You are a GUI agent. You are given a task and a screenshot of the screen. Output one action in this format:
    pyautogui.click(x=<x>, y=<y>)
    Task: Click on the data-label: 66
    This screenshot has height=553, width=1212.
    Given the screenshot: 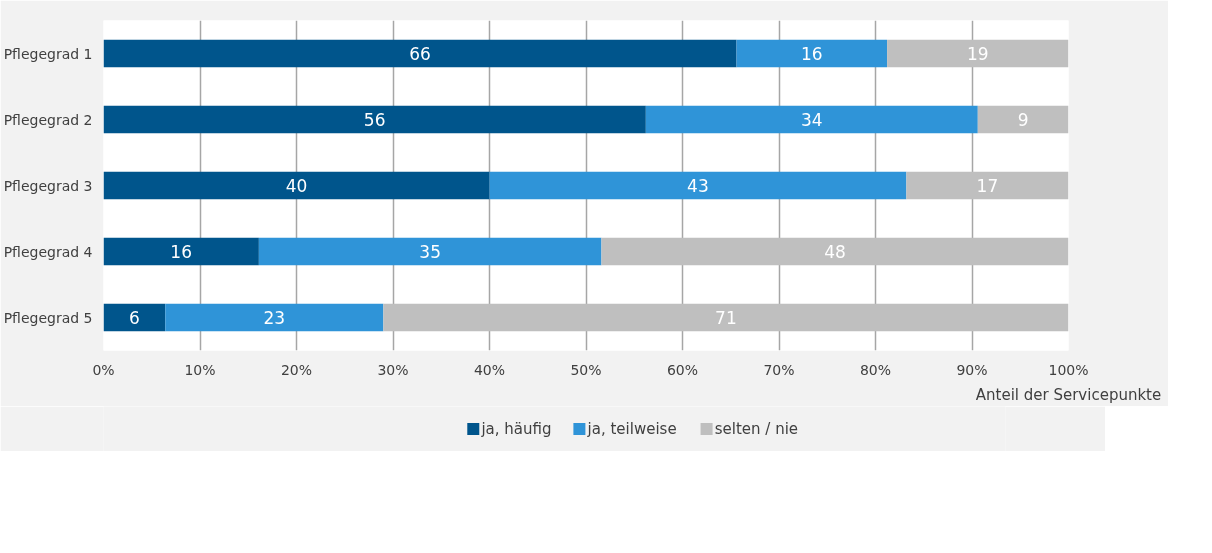 What is the action you would take?
    pyautogui.click(x=420, y=54)
    